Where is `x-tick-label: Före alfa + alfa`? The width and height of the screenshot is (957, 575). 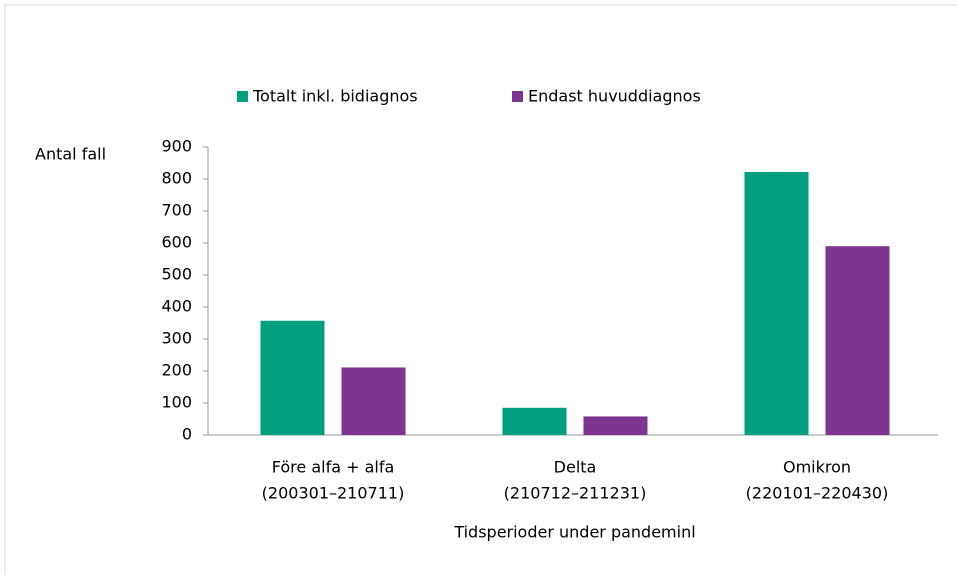 x-tick-label: Före alfa + alfa is located at coordinates (333, 467).